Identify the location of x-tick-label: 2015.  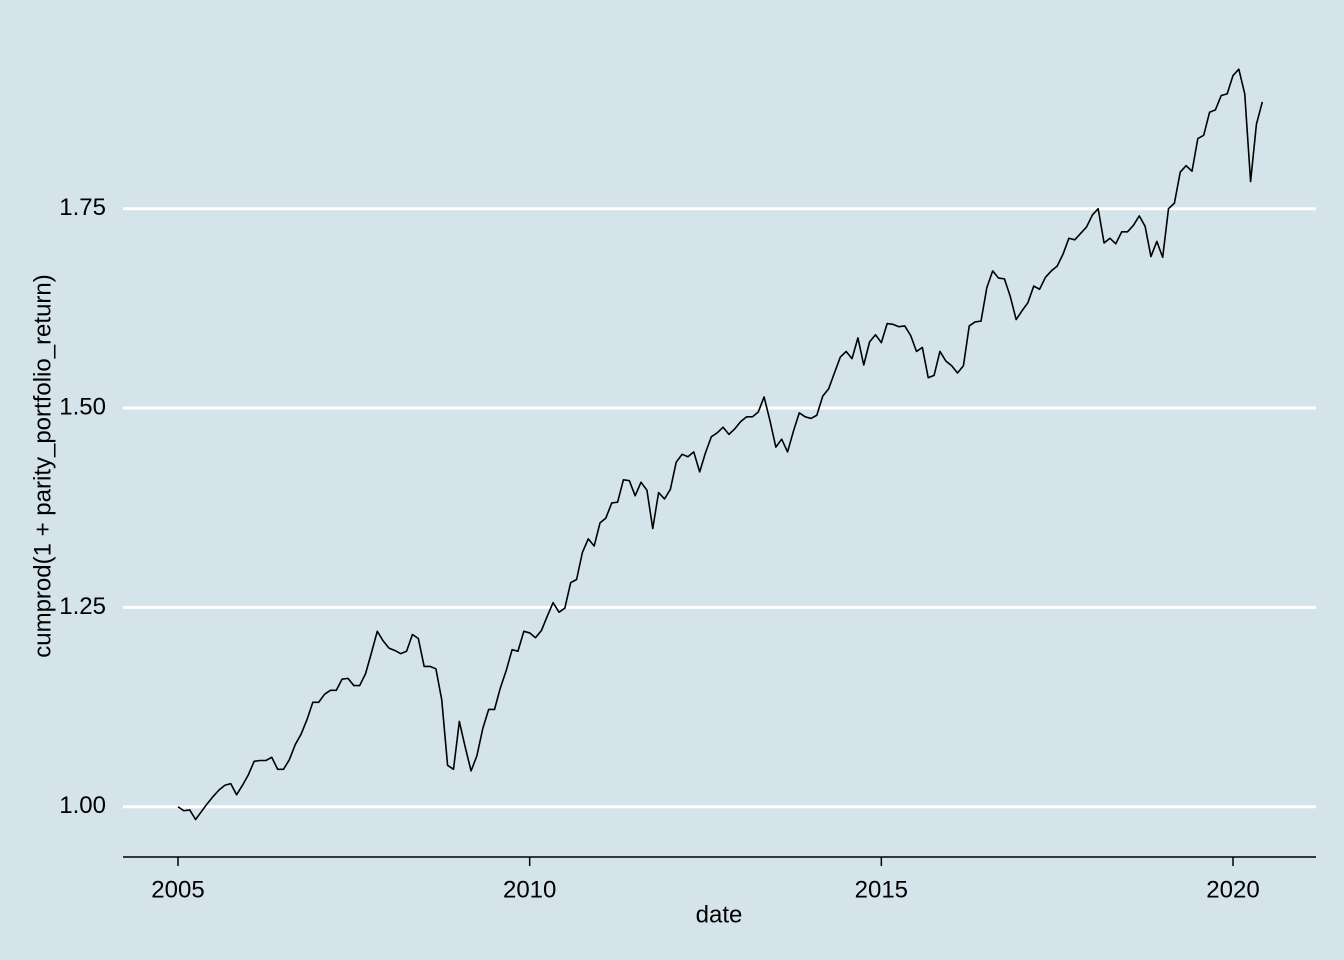
(881, 889).